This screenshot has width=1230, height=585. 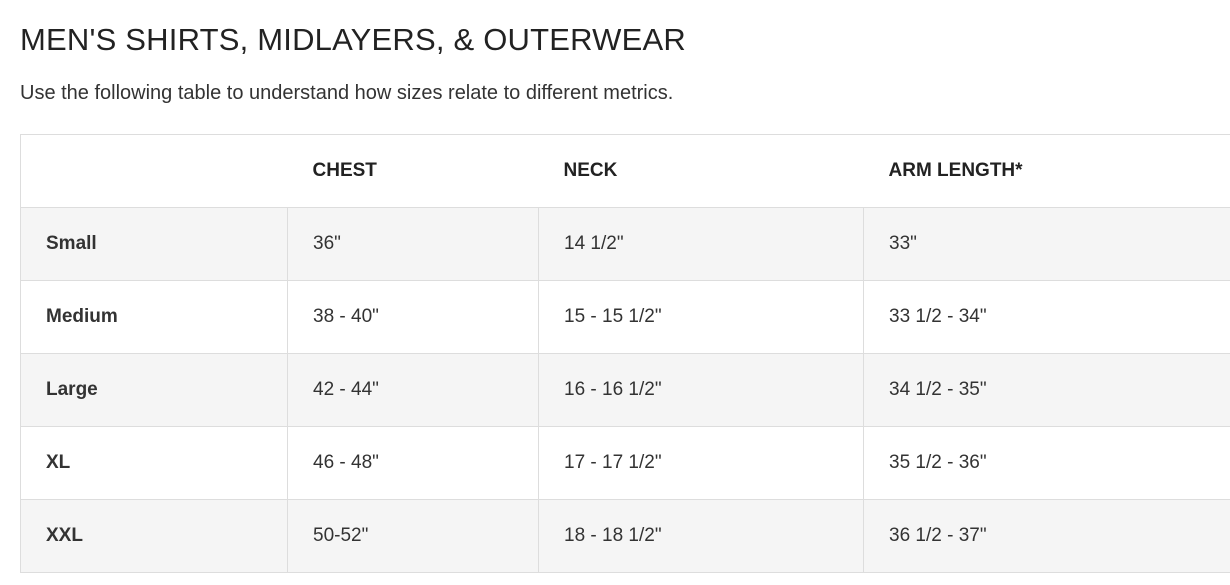 What do you see at coordinates (1046, 390) in the screenshot?
I see `cell-arm-length: 34 1/2 - 35"` at bounding box center [1046, 390].